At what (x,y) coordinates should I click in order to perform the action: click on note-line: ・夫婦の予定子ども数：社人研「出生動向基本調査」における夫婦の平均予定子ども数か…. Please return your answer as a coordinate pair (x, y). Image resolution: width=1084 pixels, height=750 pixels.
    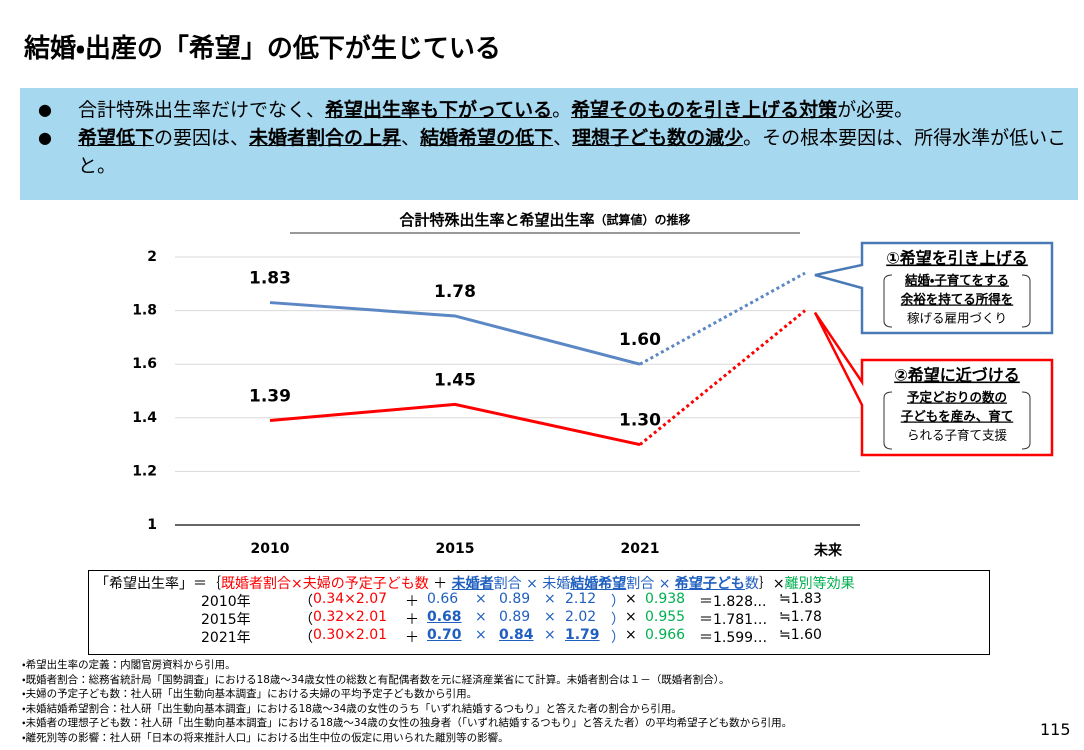
    Looking at the image, I should click on (250, 694).